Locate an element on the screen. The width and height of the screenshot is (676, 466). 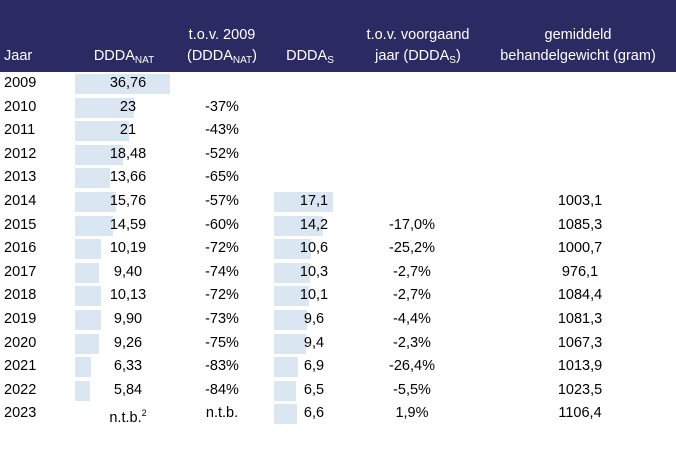
table-row: 2019 9,90 -73% 9,6 -4,4% 1081,3 is located at coordinates (338, 320).